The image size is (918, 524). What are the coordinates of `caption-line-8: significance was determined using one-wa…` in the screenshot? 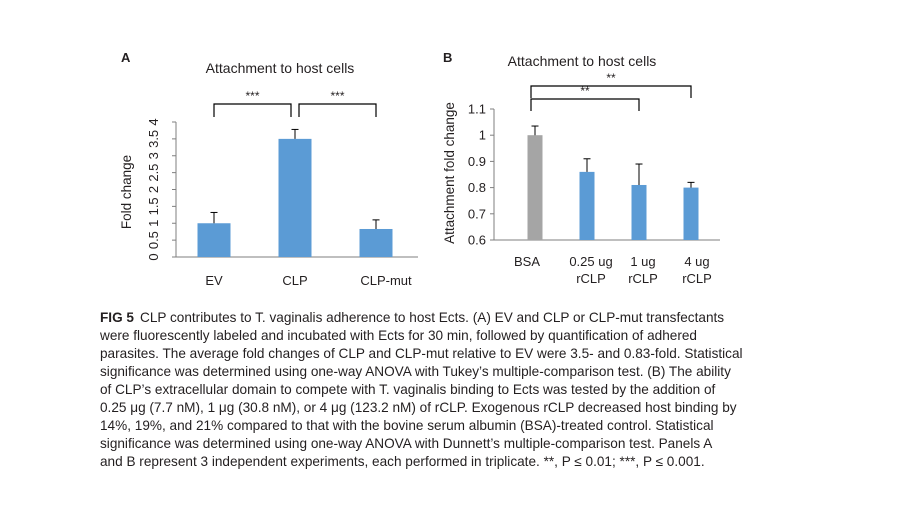 It's located at (406, 443).